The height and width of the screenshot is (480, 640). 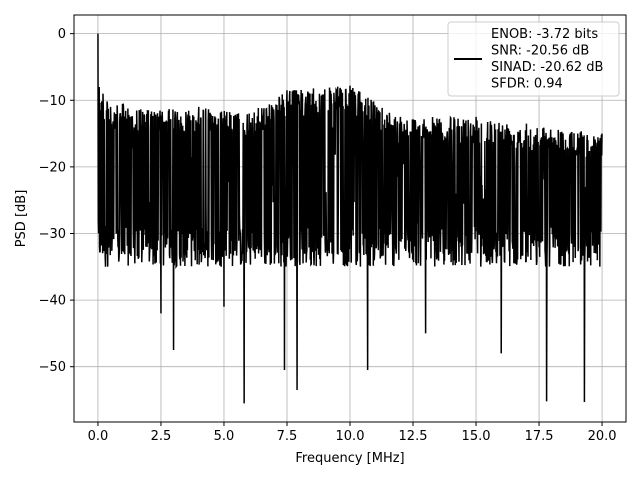 What do you see at coordinates (52, 167) in the screenshot?
I see `y-tick-label: −20` at bounding box center [52, 167].